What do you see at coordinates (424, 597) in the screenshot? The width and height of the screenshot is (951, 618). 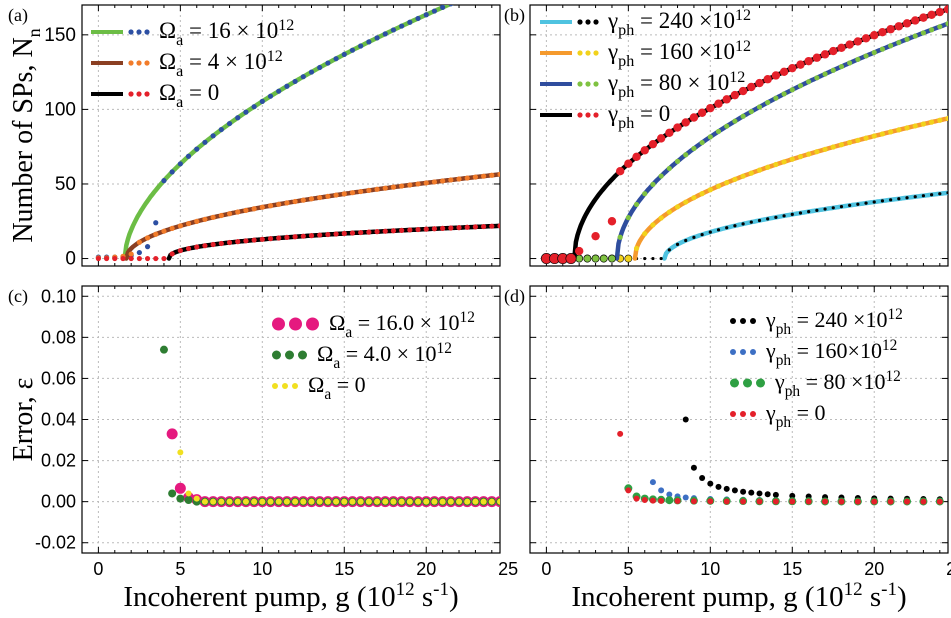 I see `x-axis-label-unit: s` at bounding box center [424, 597].